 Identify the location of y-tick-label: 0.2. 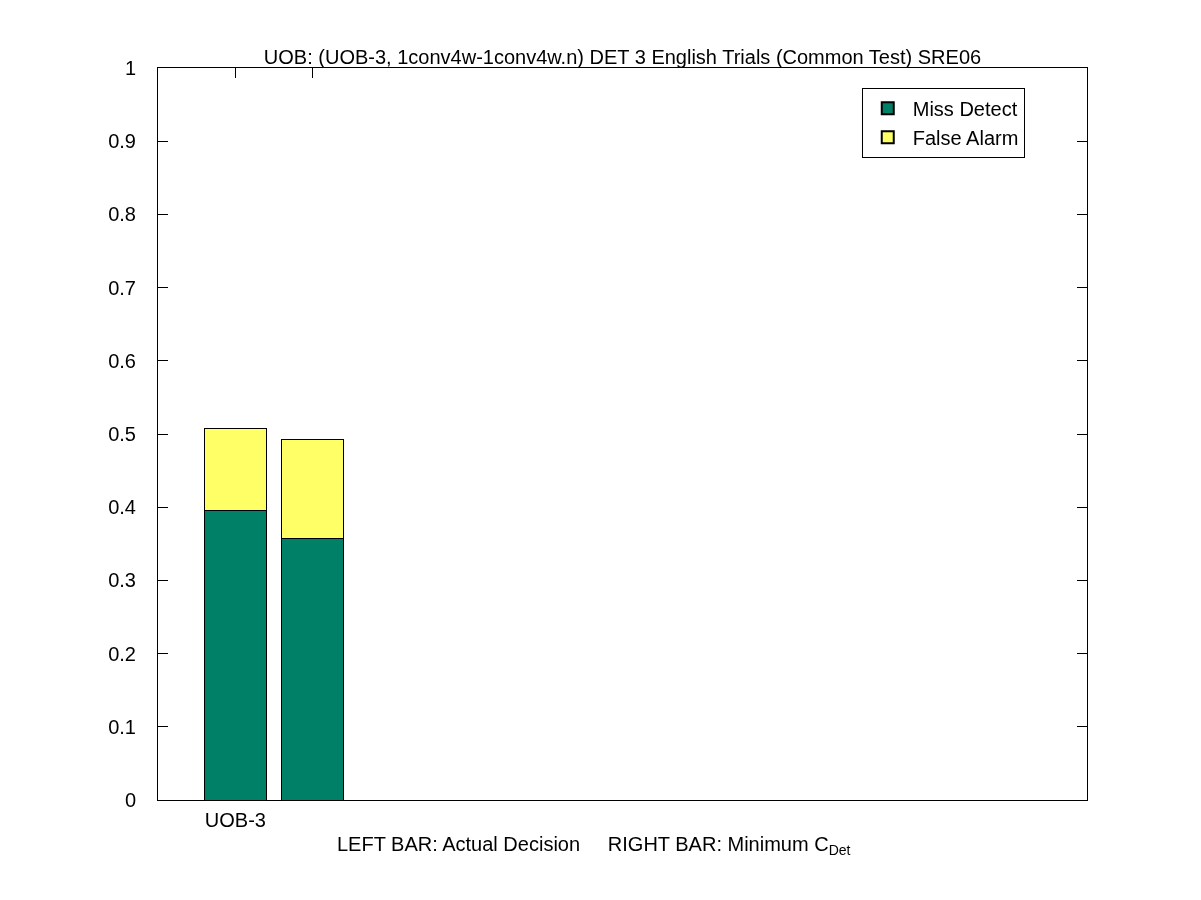
(122, 653).